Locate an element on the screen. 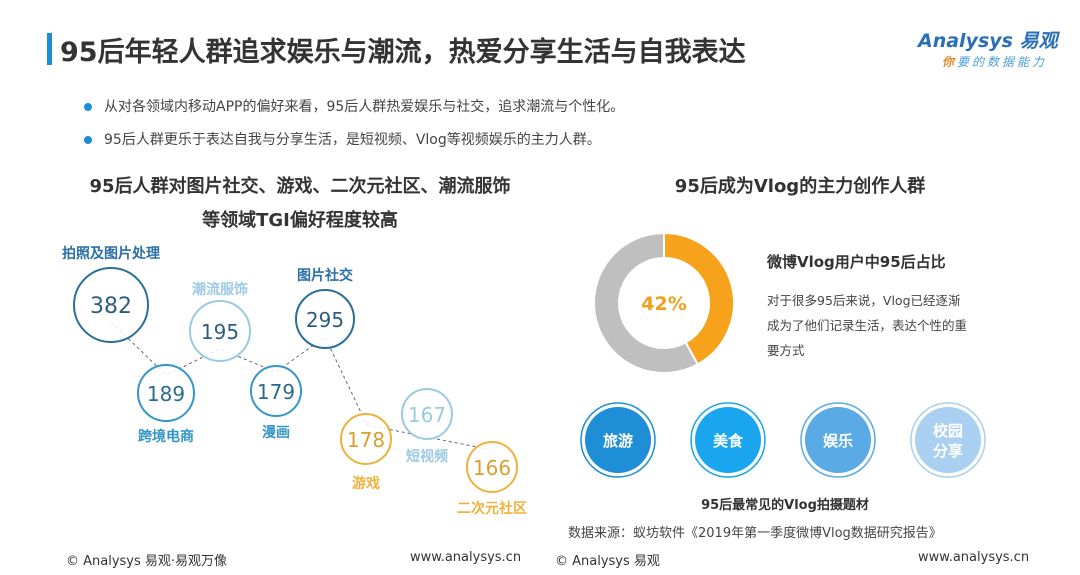 The image size is (1080, 575). left-heading-line2: 等领域TGI偏好程度较高 is located at coordinates (300, 220).